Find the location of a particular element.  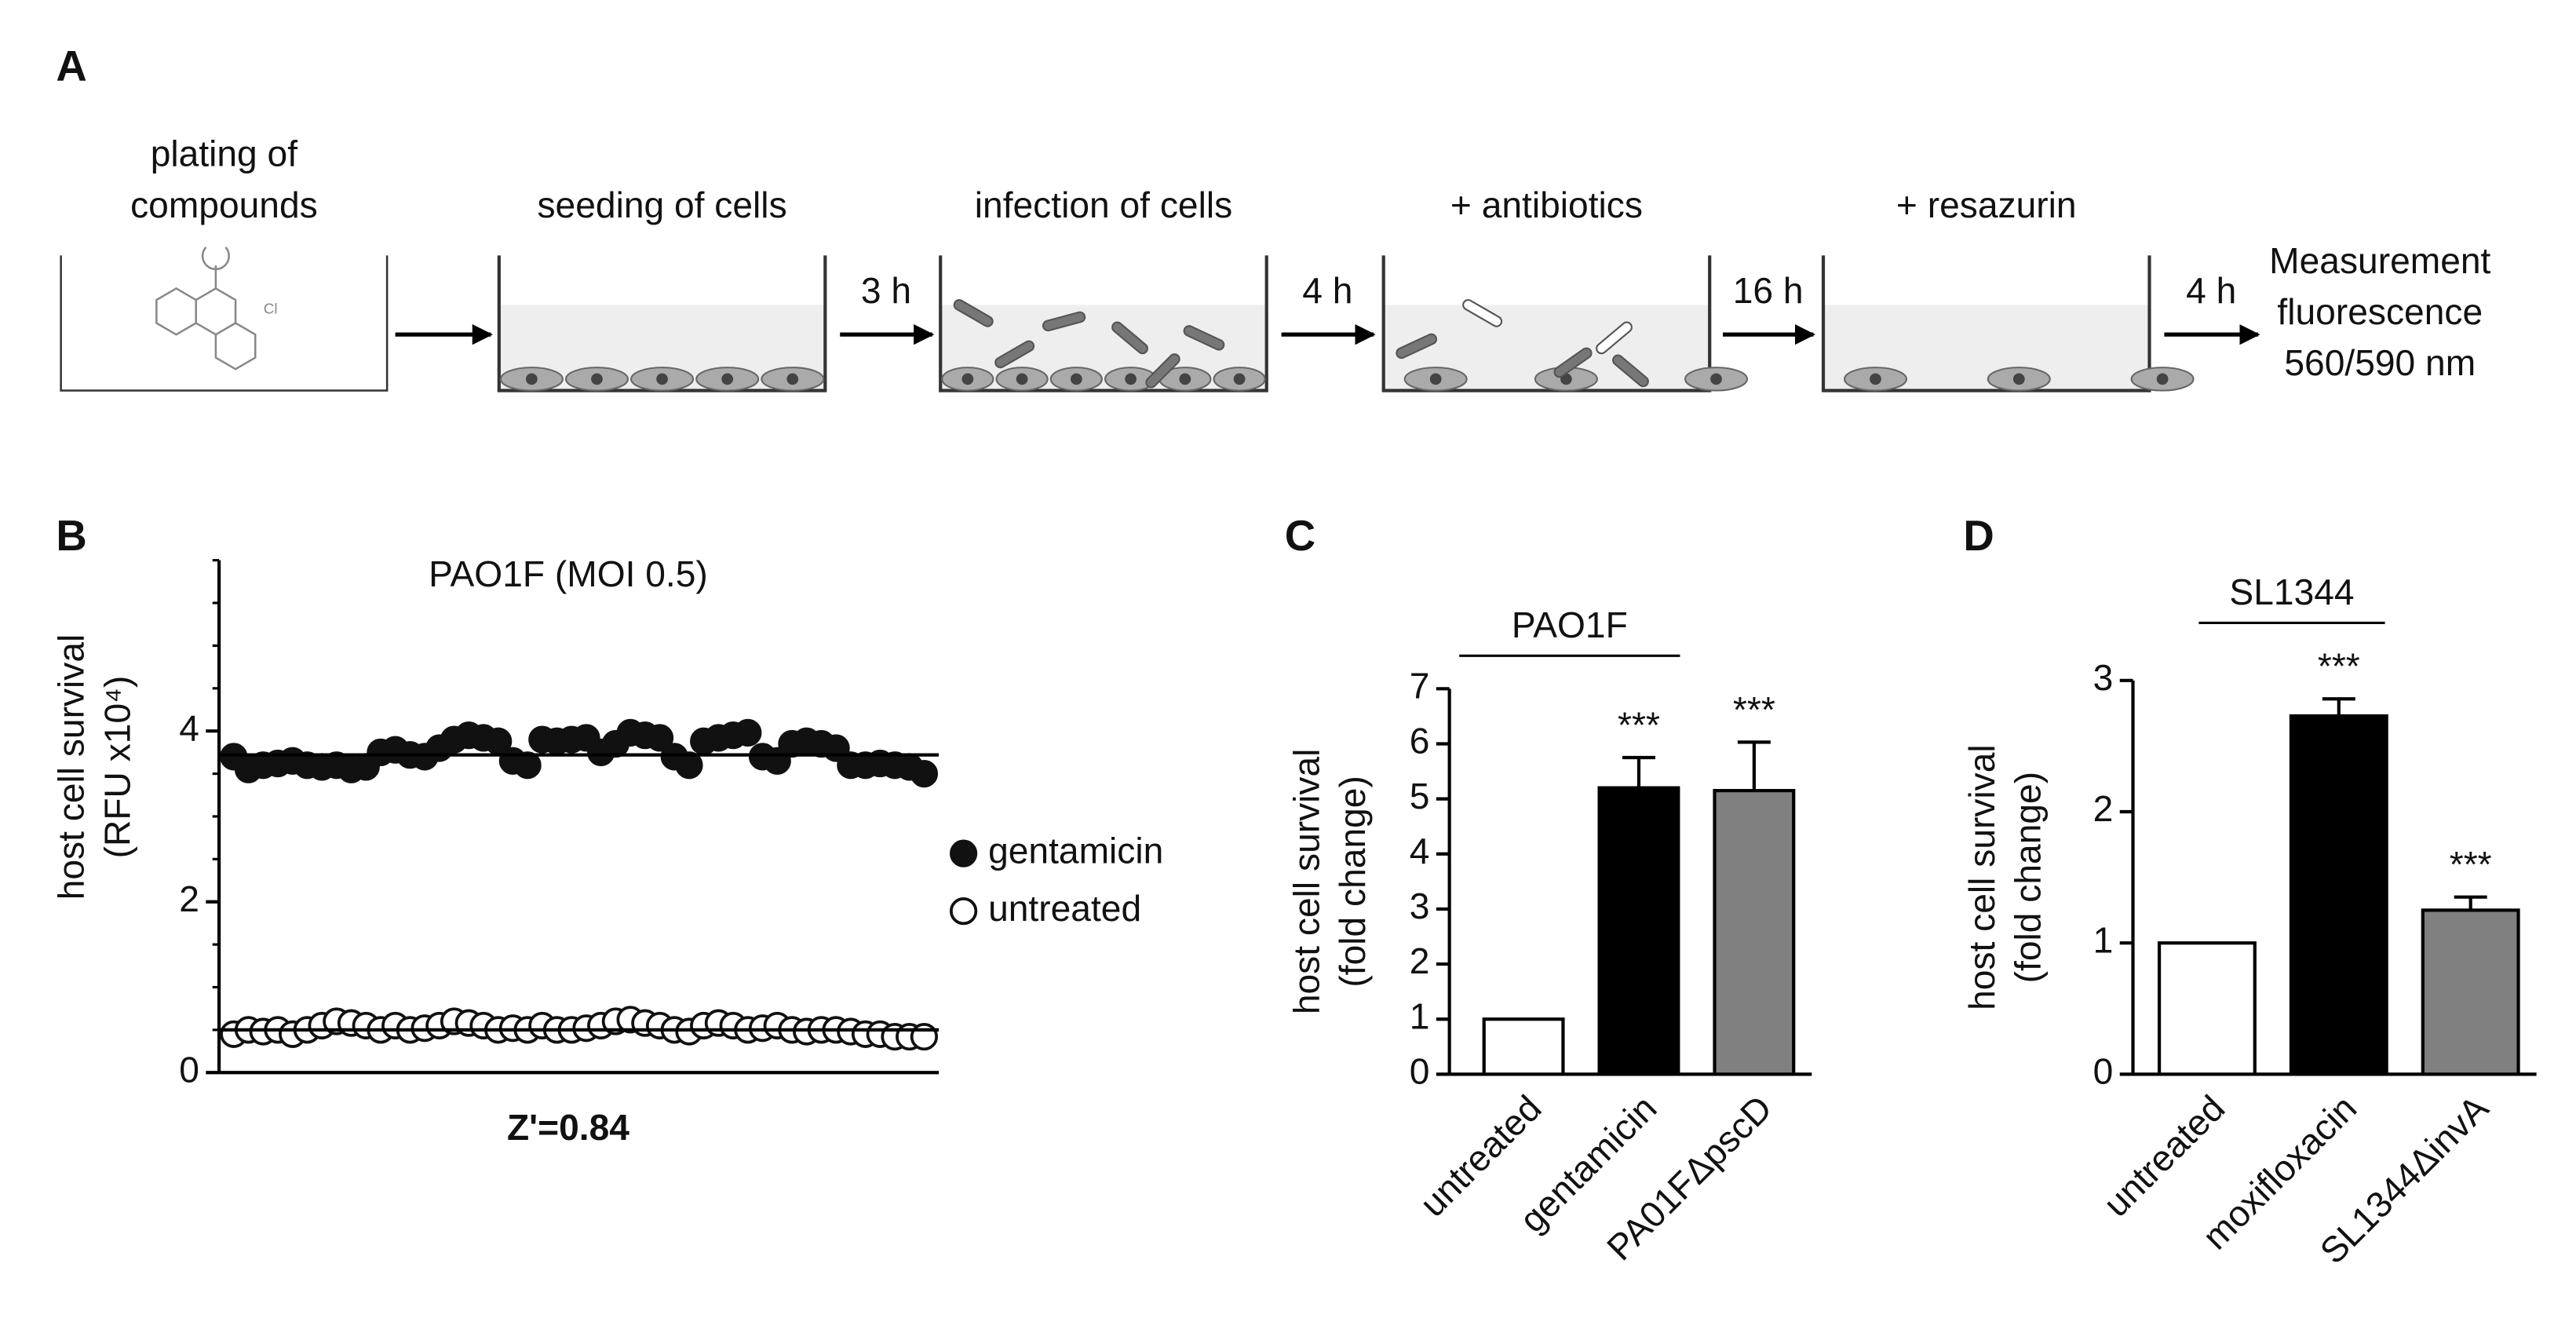

readout-text: 560/590 nm is located at coordinates (2380, 362).